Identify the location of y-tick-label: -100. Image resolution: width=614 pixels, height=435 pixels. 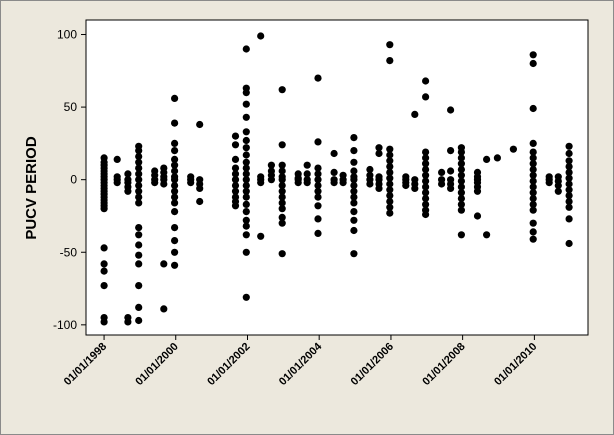
(65, 325).